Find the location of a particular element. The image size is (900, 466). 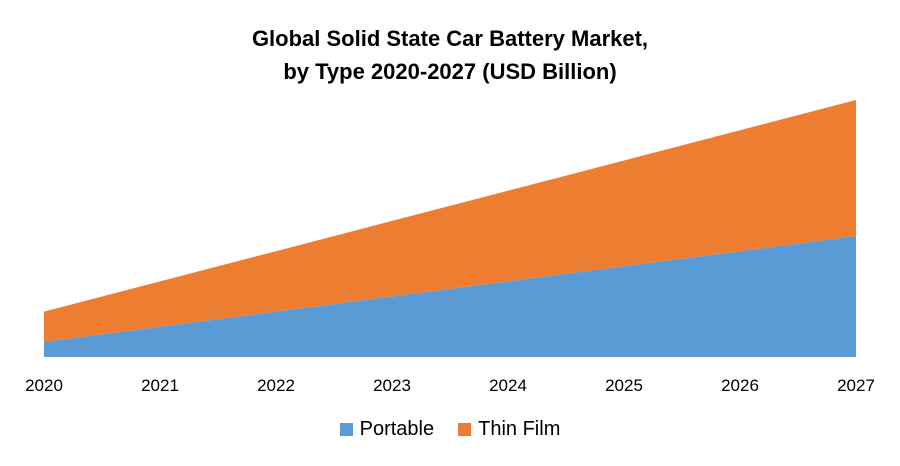

x-tick-label: 2020 is located at coordinates (44, 385).